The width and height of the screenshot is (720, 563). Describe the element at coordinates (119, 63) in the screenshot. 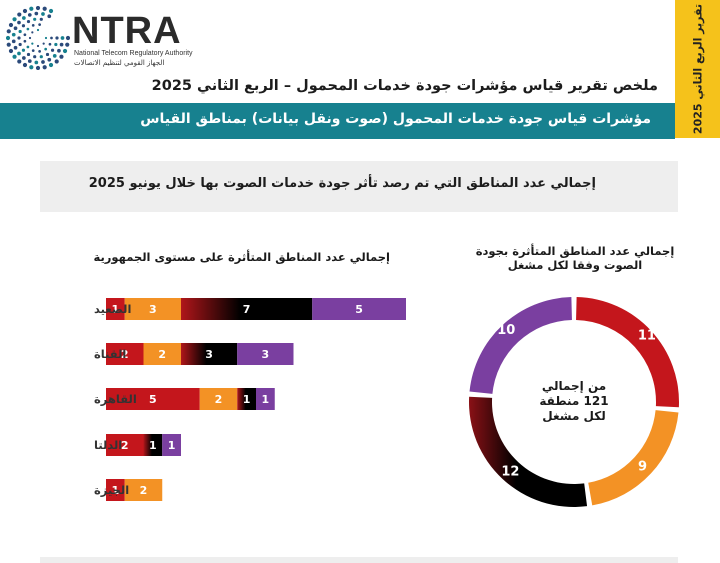

I see `logo-arabic-name: الجهاز القومي لتنظيم الاتصالات` at that location.